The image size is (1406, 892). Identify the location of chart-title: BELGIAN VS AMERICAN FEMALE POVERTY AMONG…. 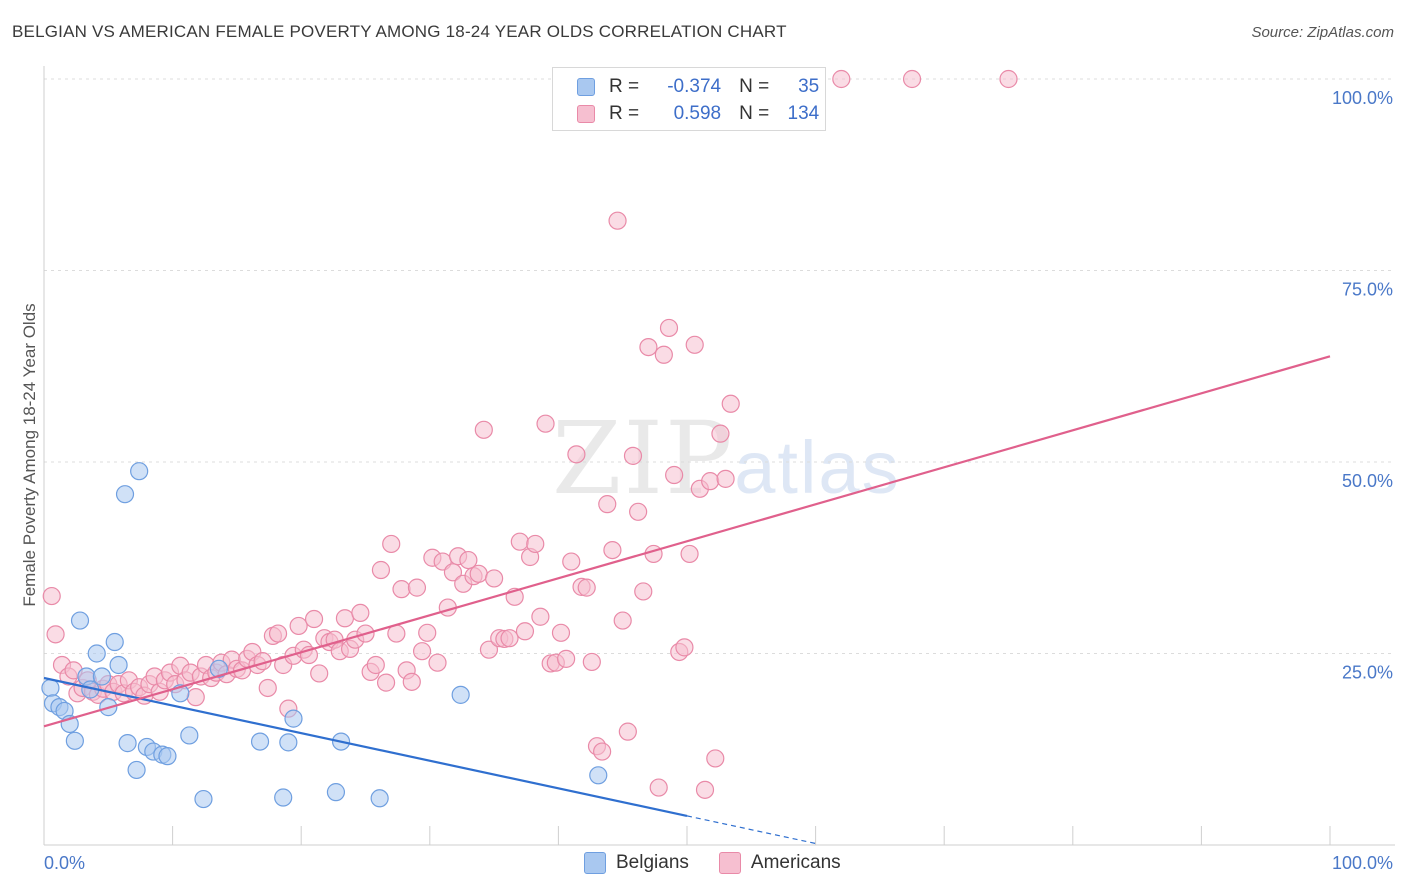
(399, 31).